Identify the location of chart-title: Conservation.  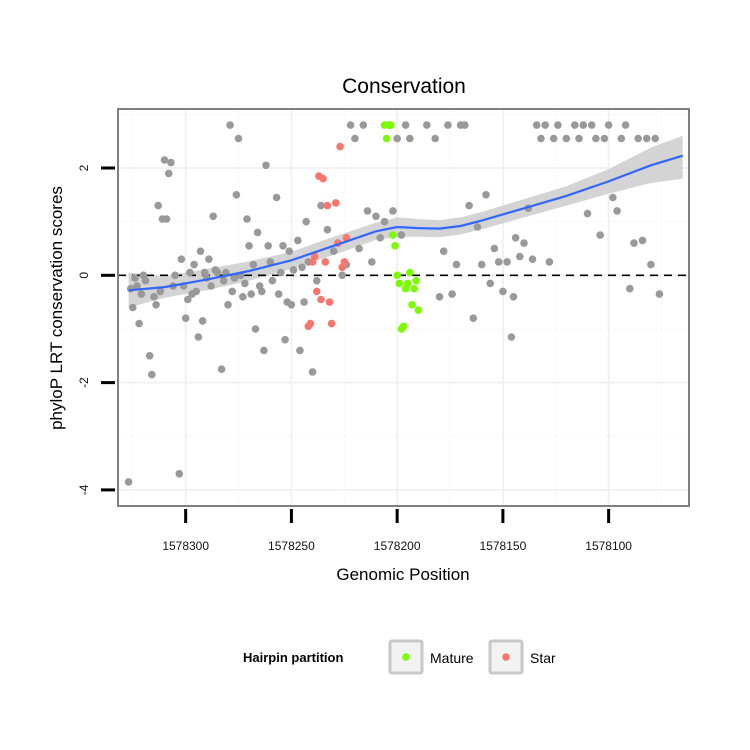
(404, 86).